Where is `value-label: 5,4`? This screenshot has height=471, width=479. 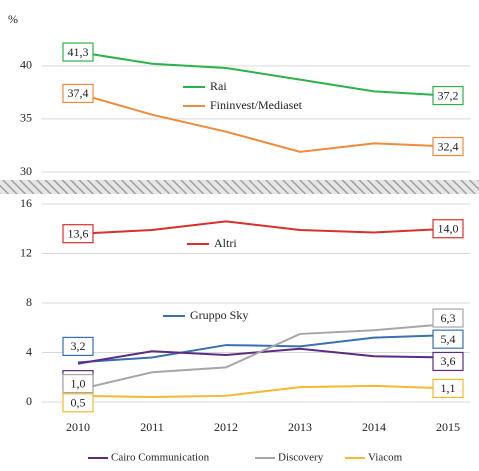 value-label: 5,4 is located at coordinates (448, 339).